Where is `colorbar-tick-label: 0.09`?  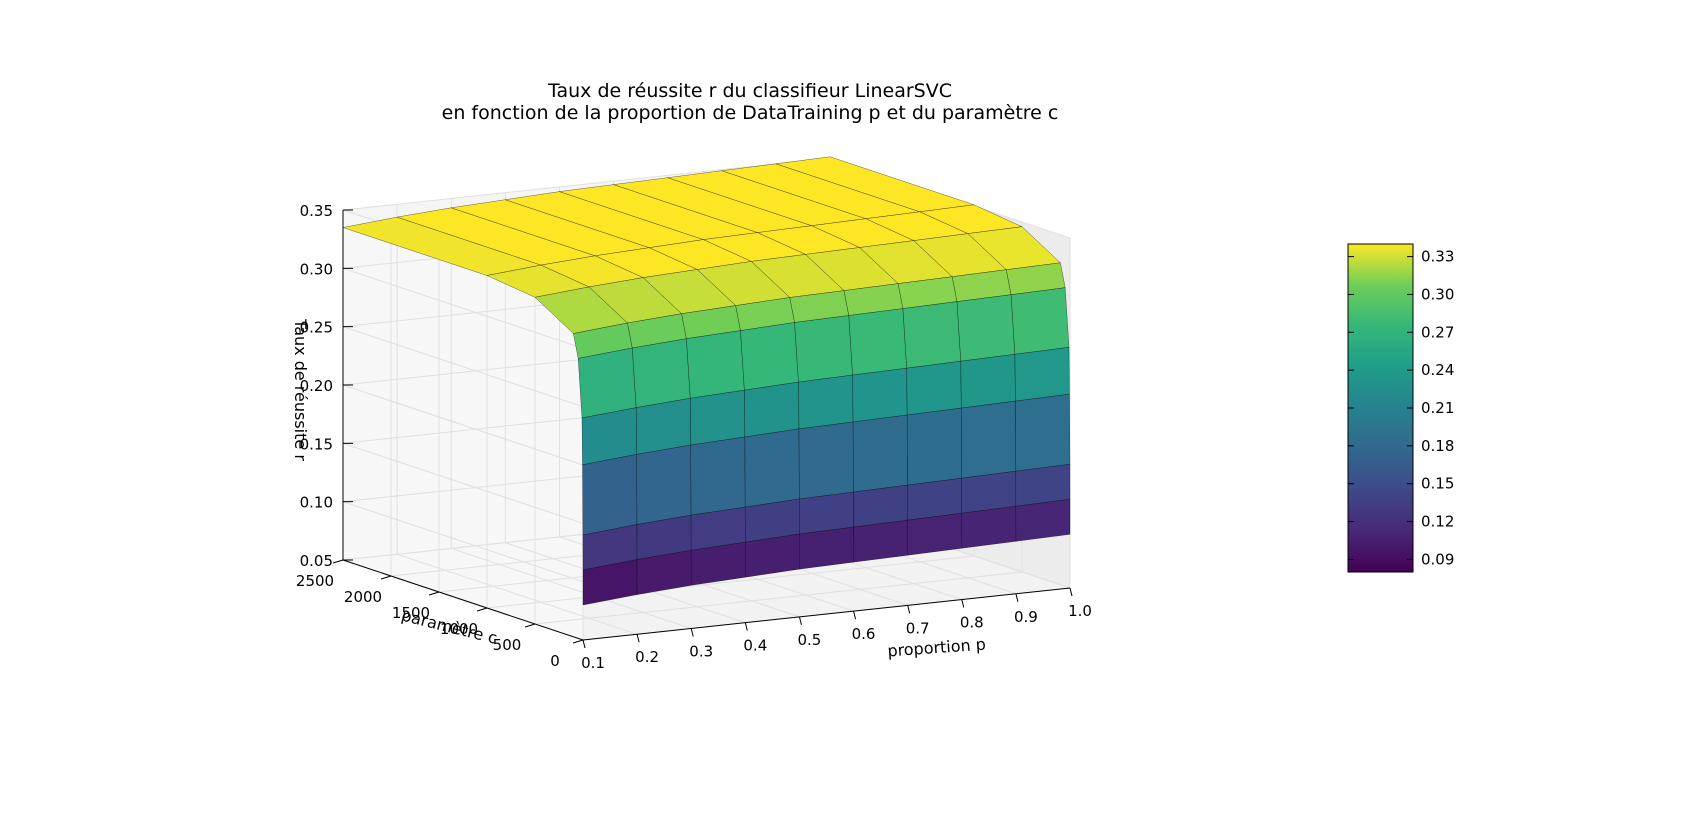
colorbar-tick-label: 0.09 is located at coordinates (1437, 559).